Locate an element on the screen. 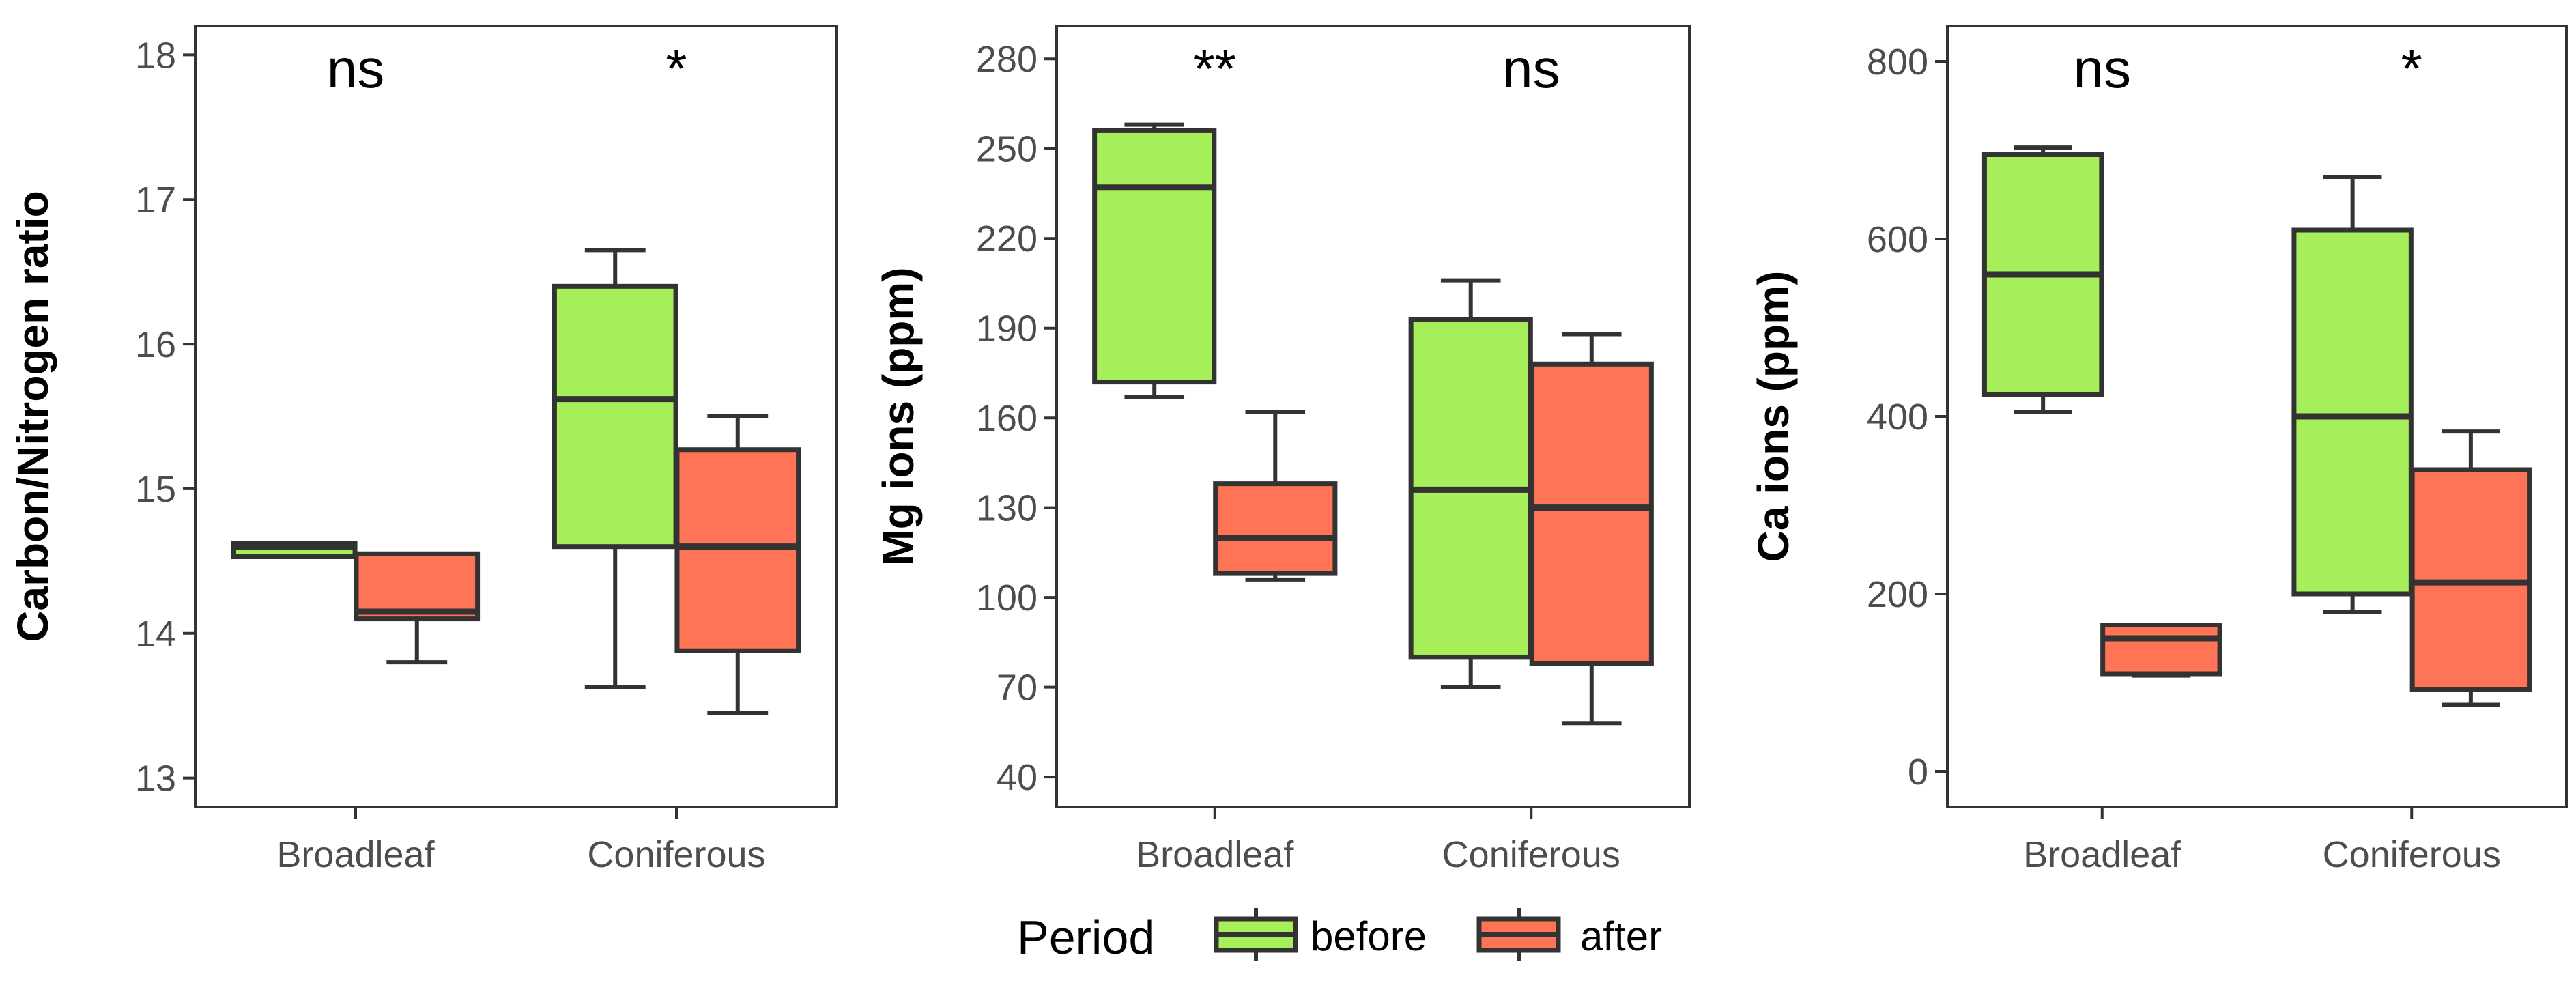 The image size is (2576, 996). y-tick-label: 250 is located at coordinates (1006, 149).